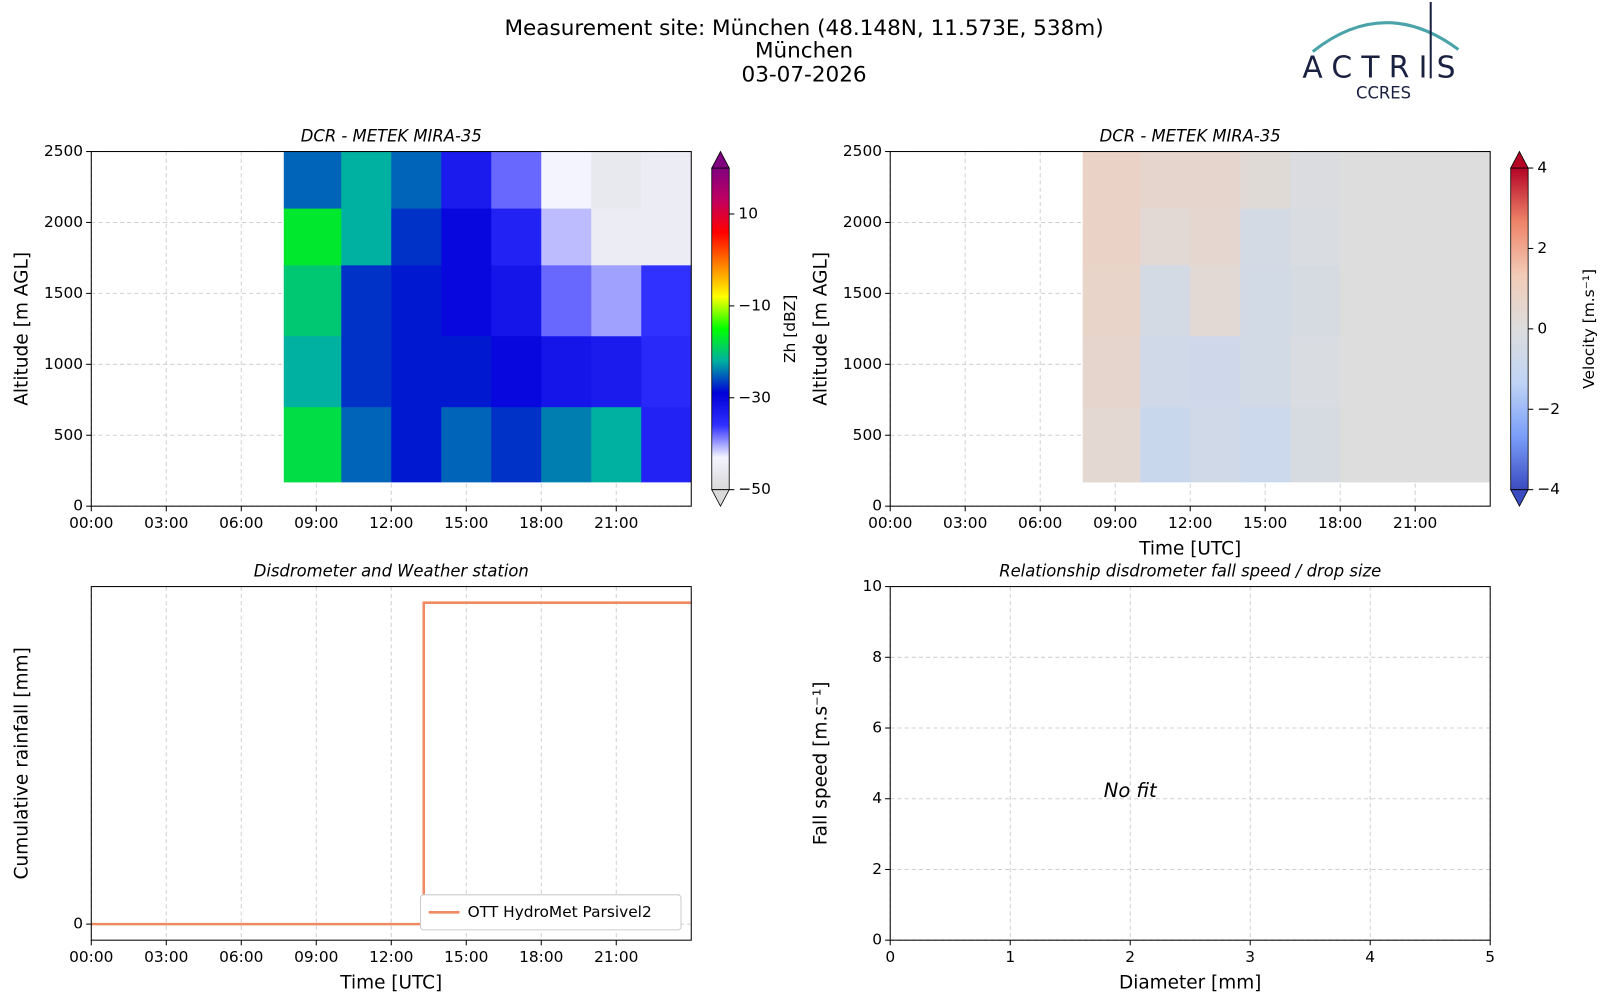 The image size is (1600, 1000). I want to click on y-axis-label: Fall speed [m.s⁻¹], so click(821, 763).